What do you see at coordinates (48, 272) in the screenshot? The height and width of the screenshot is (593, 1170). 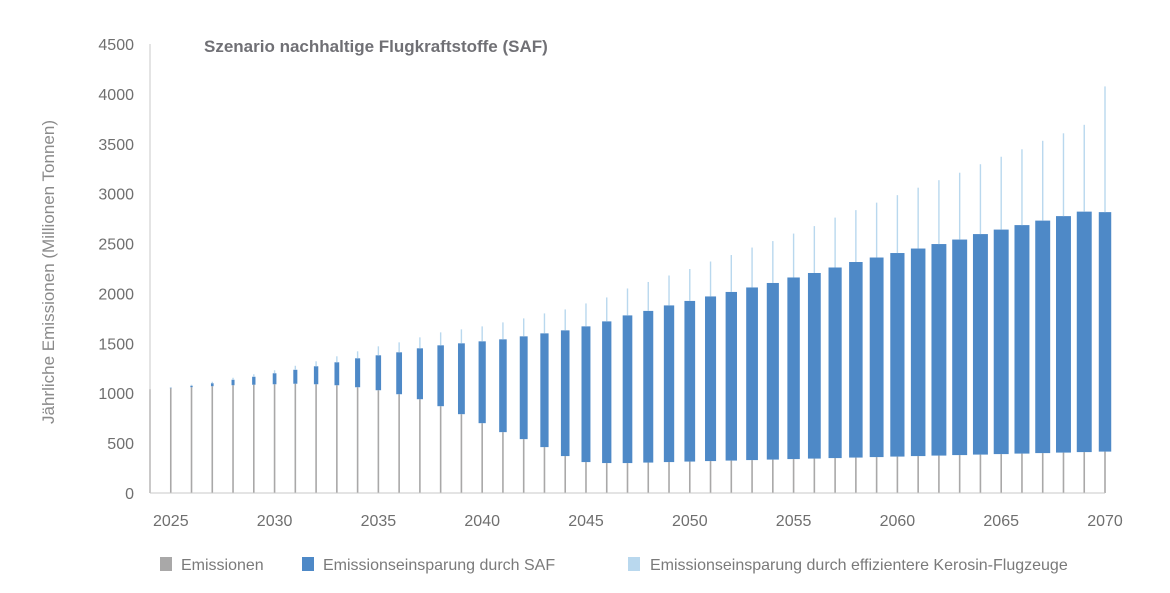 I see `y-axis-label: Jährliche Emissionen (Millionen Tonnen)` at bounding box center [48, 272].